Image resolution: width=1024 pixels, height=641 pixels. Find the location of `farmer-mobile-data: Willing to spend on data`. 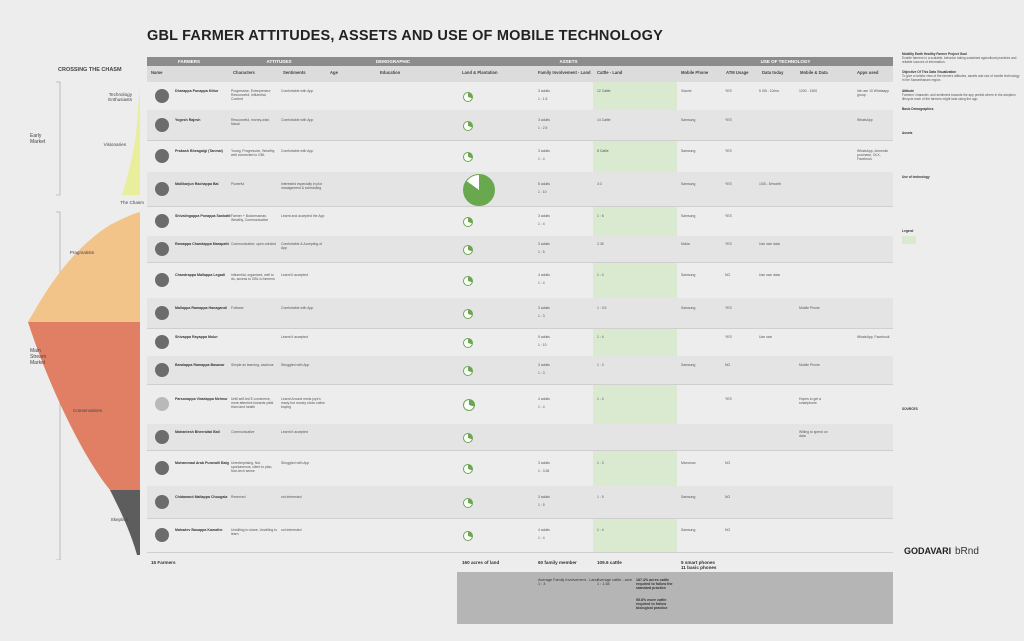

farmer-mobile-data: Willing to spend on data is located at coordinates (813, 434).